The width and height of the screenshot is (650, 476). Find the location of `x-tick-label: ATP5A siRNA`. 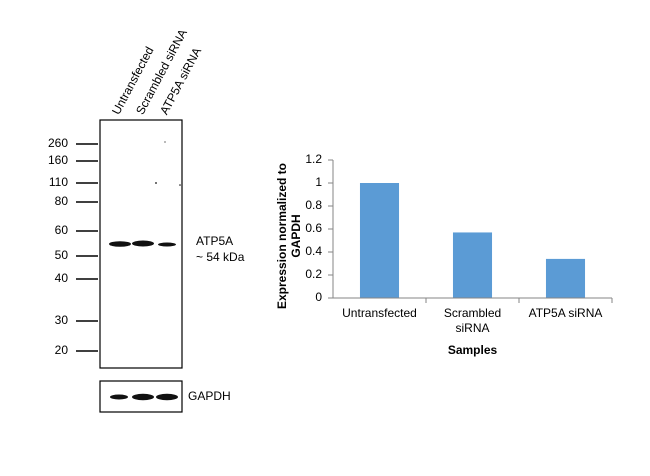

x-tick-label: ATP5A siRNA is located at coordinates (565, 313).